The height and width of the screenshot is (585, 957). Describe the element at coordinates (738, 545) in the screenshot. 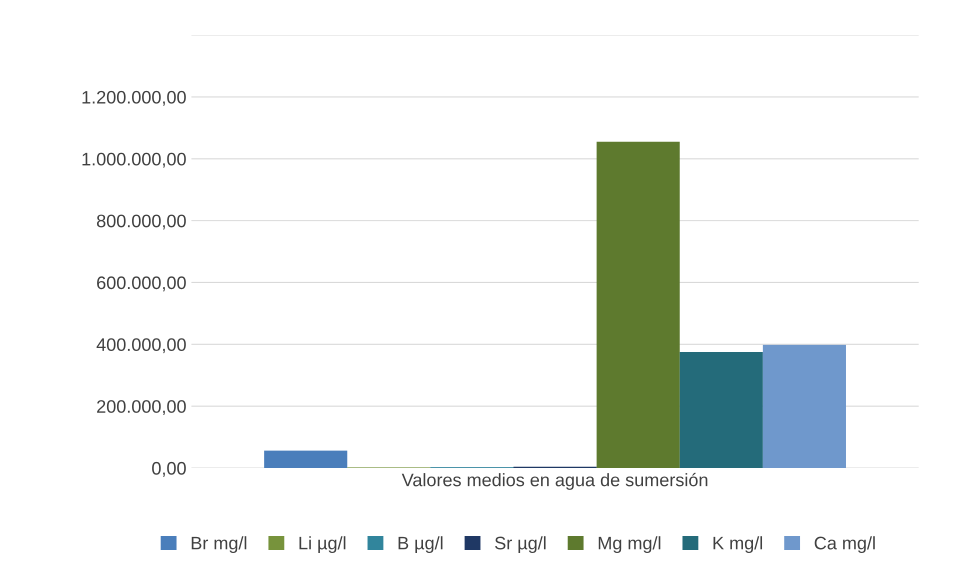

I see `legend-label: K mg/l` at that location.